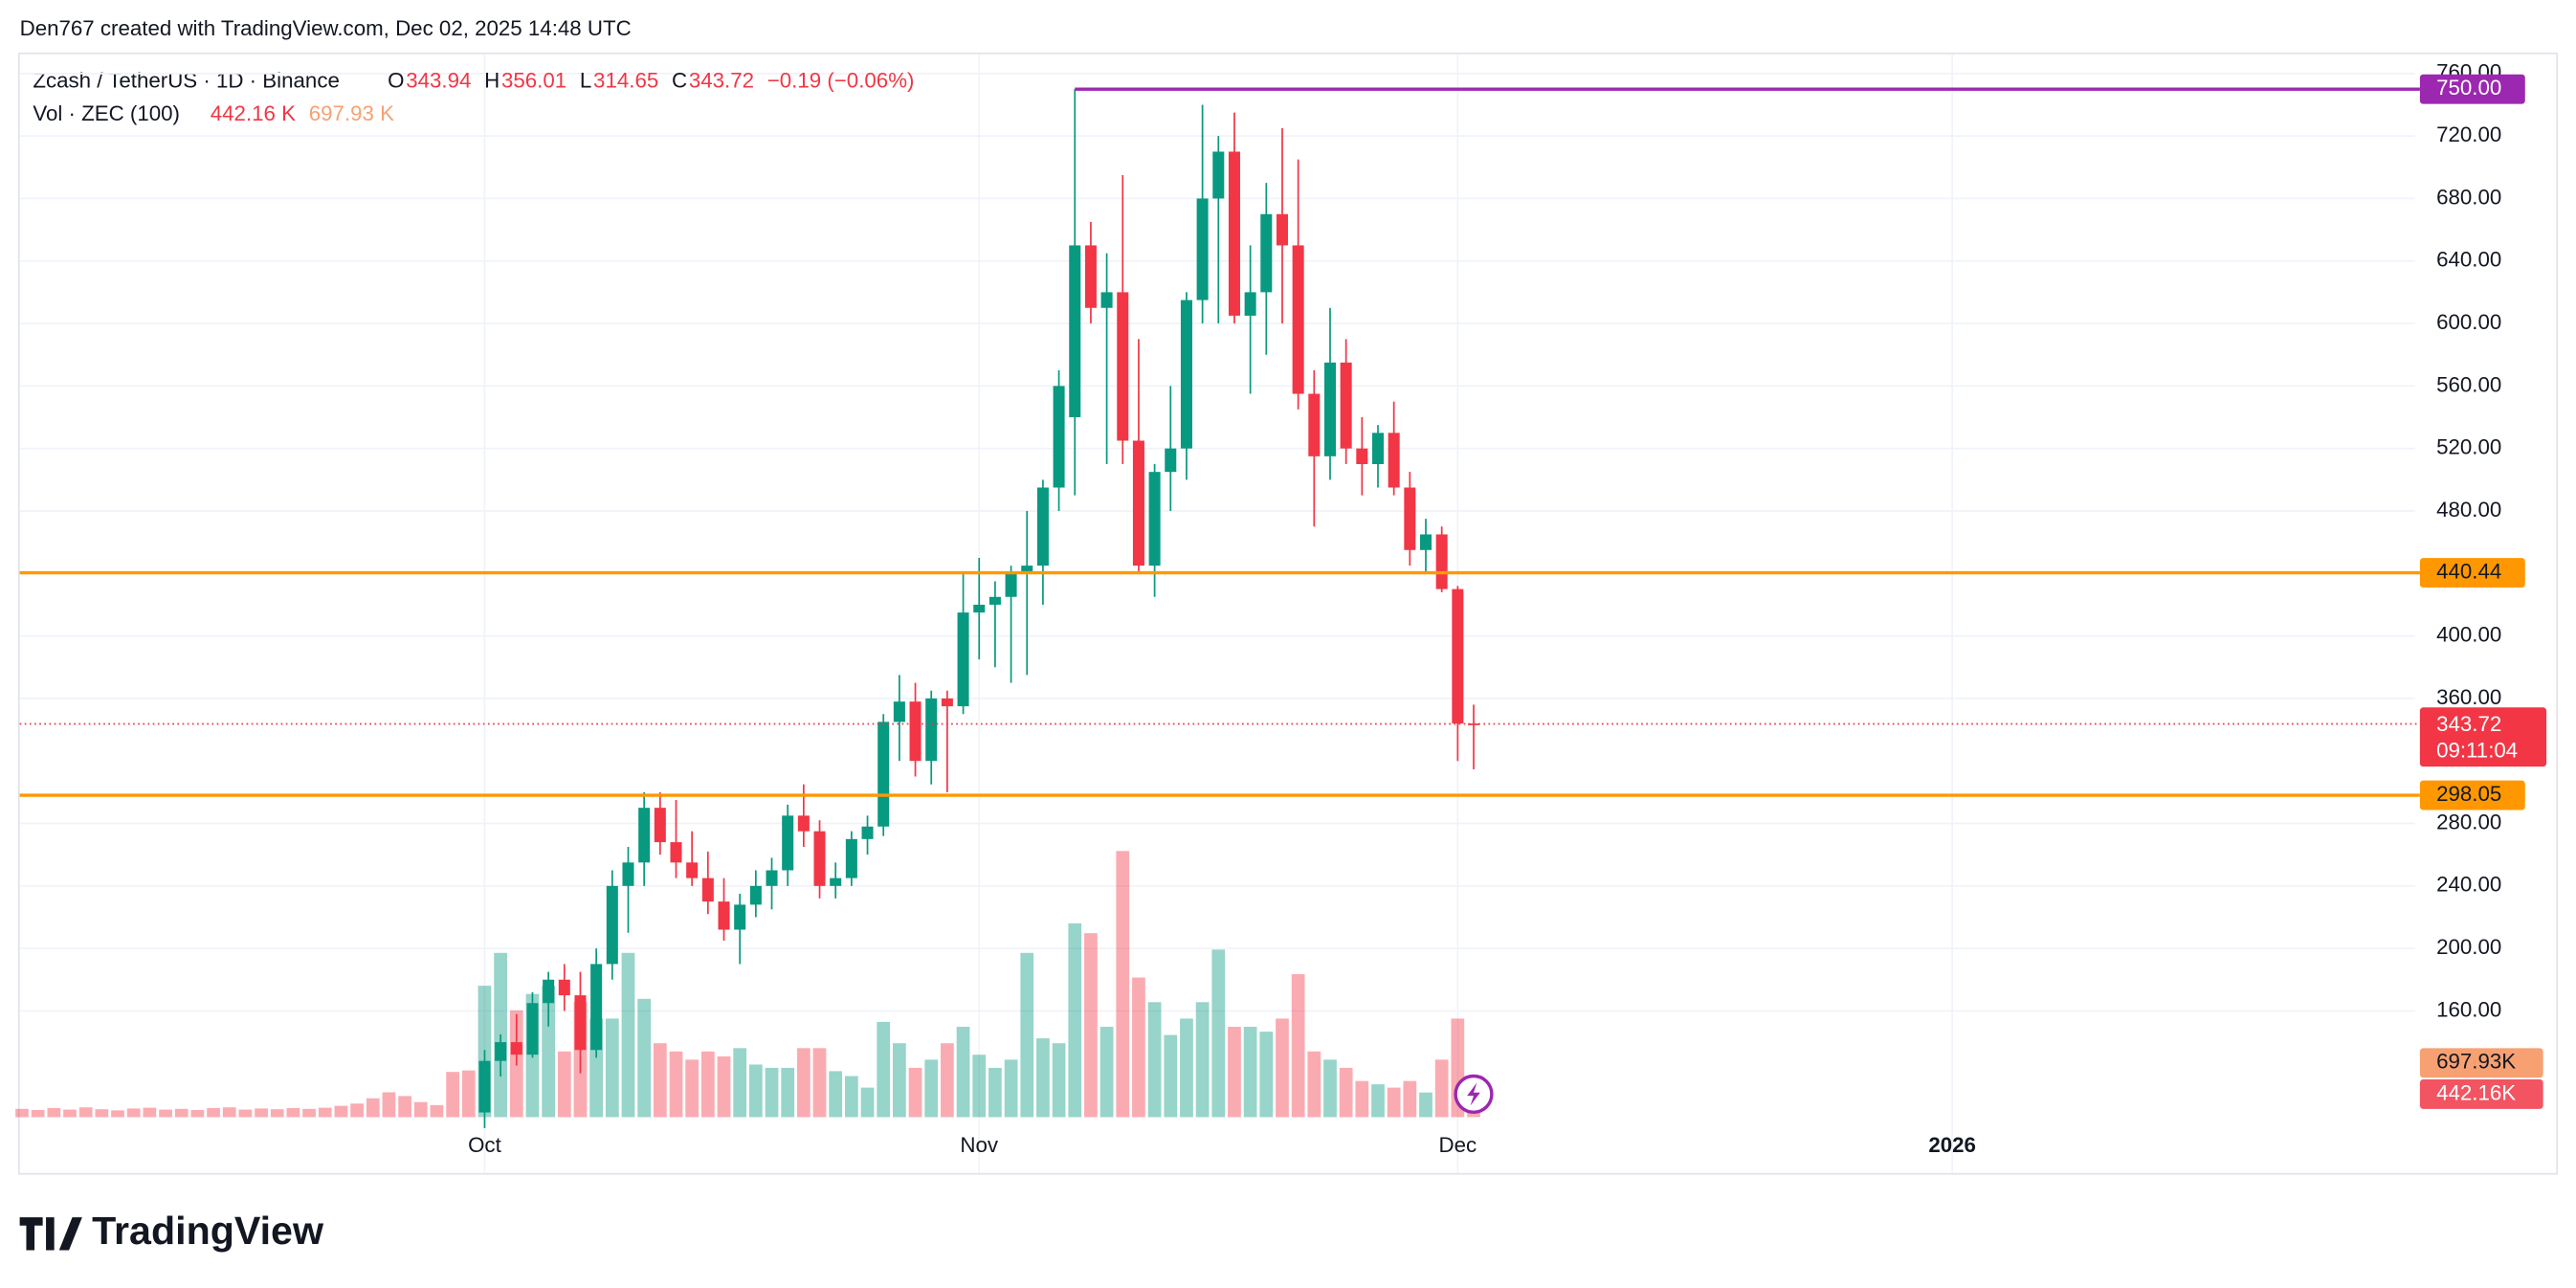  Describe the element at coordinates (2468, 510) in the screenshot. I see `y-tick-label: 480.00` at that location.